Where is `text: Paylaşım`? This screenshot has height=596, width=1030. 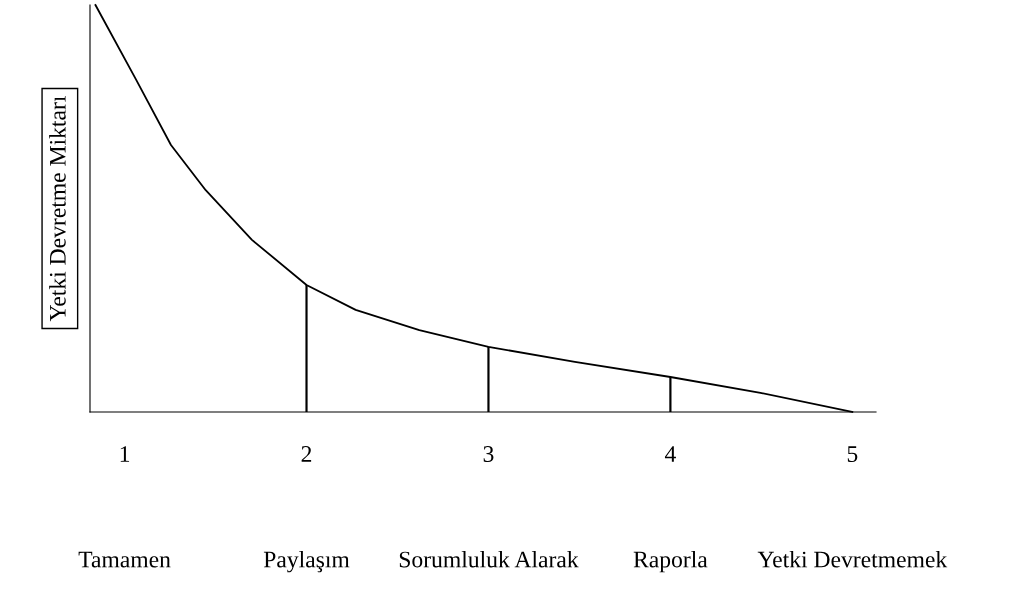
text: Paylaşım is located at coordinates (306, 561).